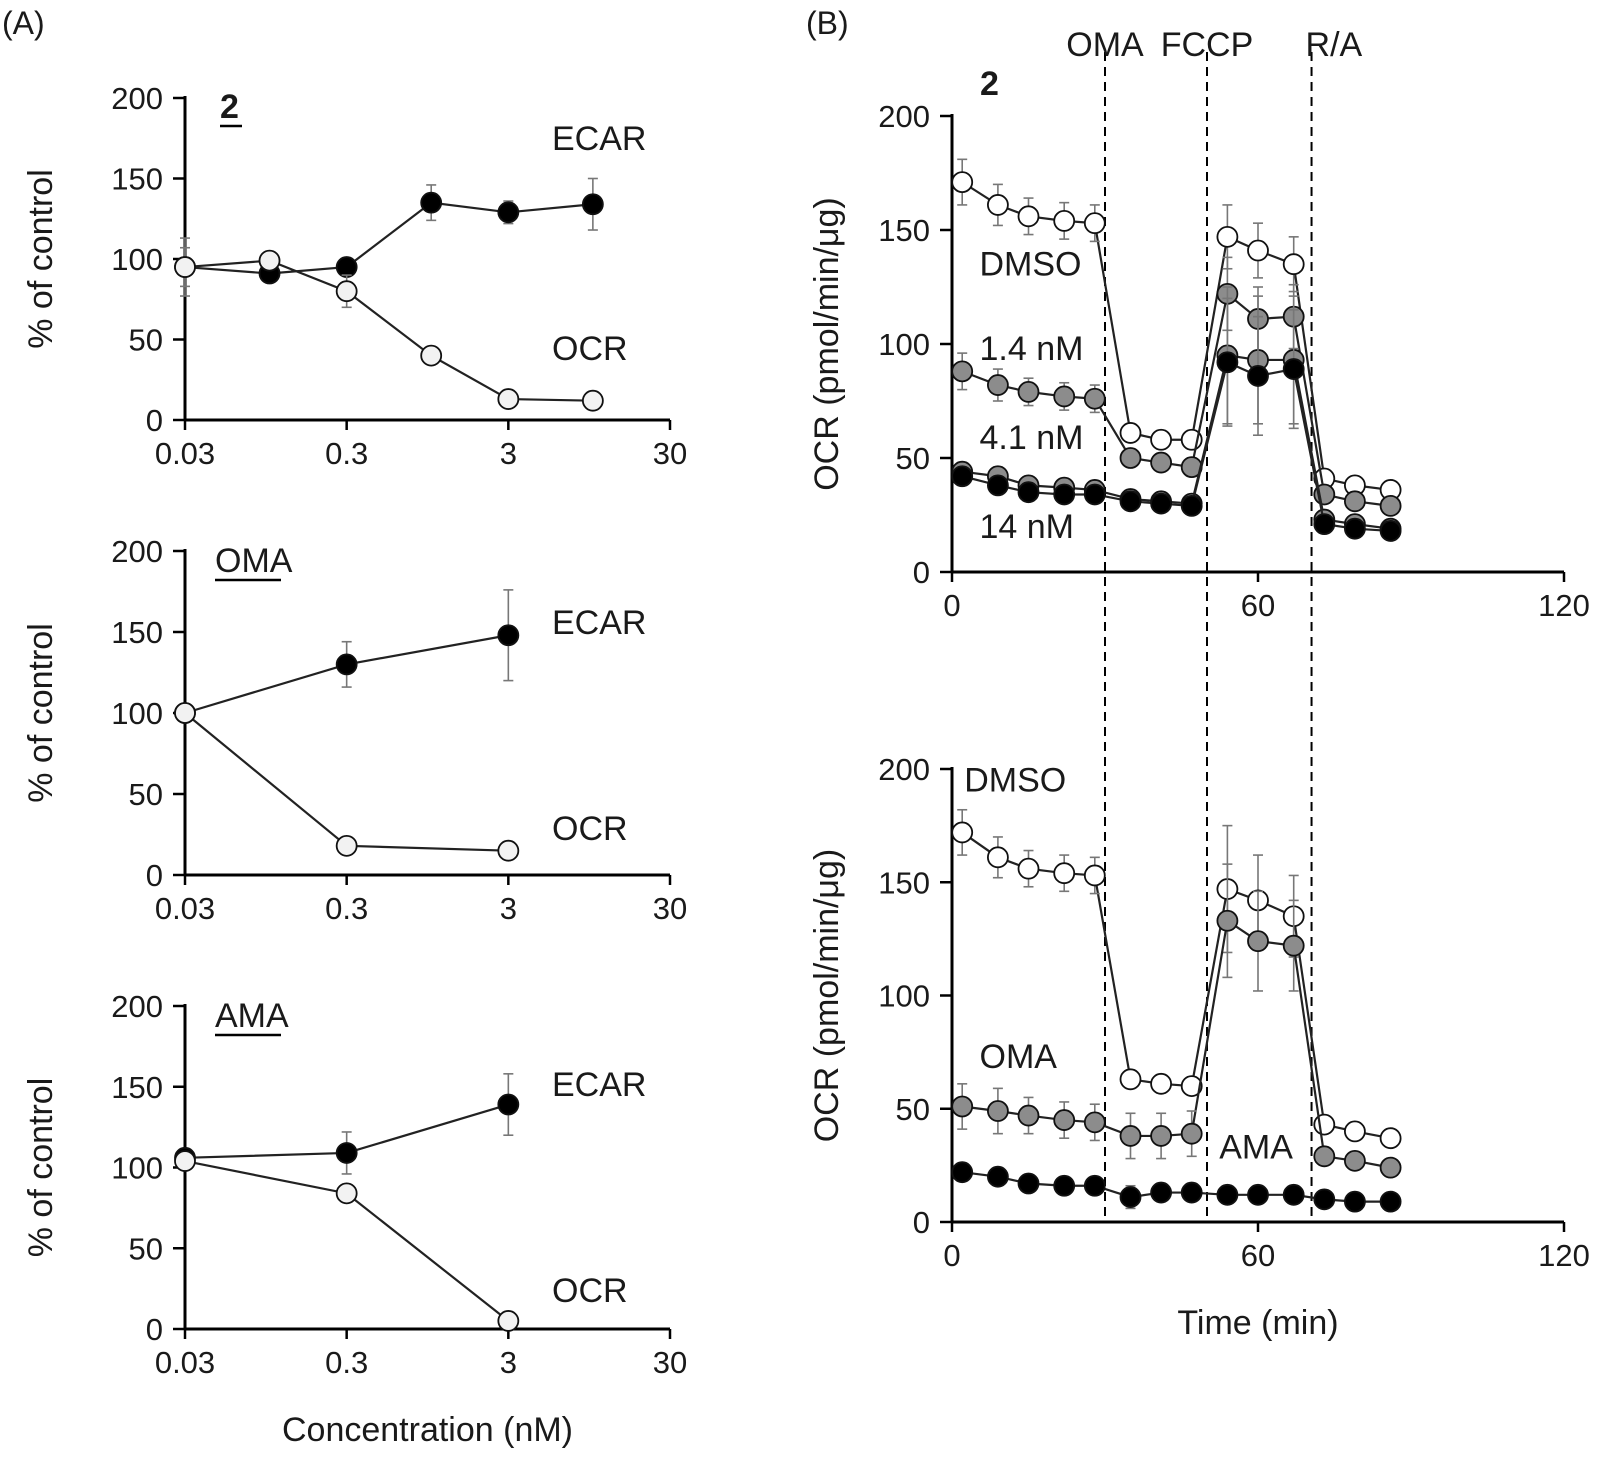 The image size is (1600, 1461). Describe the element at coordinates (1015, 781) in the screenshot. I see `series-annotation: DMSO` at that location.